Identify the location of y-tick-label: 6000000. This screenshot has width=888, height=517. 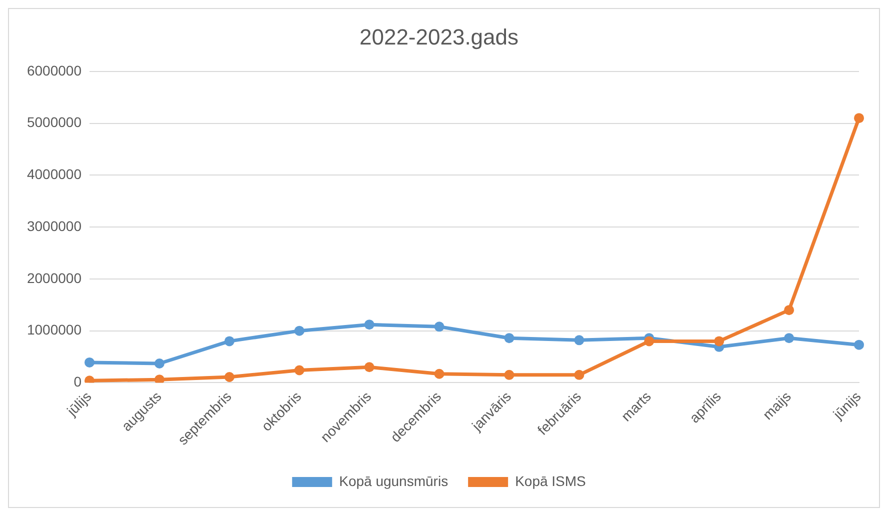
(54, 70).